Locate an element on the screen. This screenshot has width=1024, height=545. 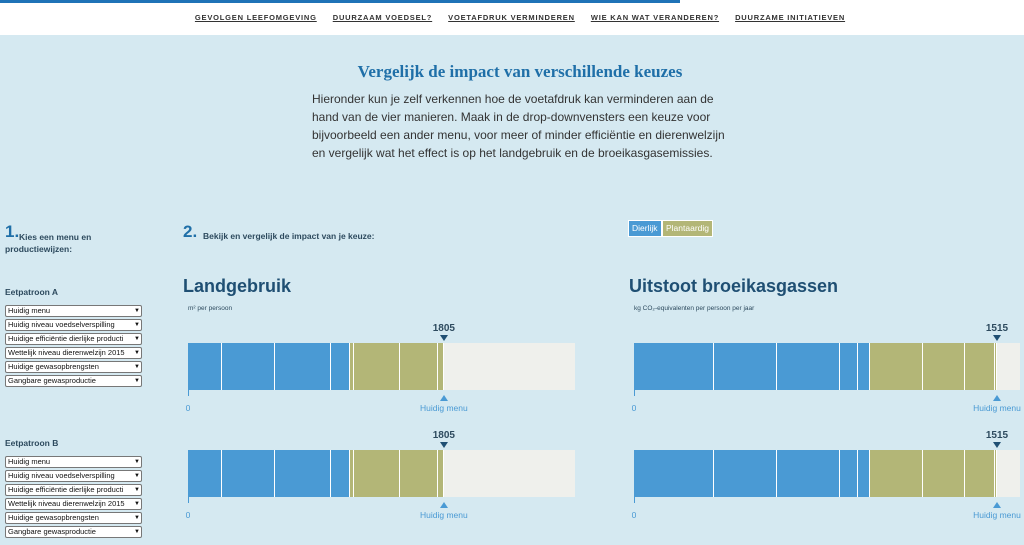
nav-link: VOETAFDRUK VERMINDEREN is located at coordinates (511, 17).